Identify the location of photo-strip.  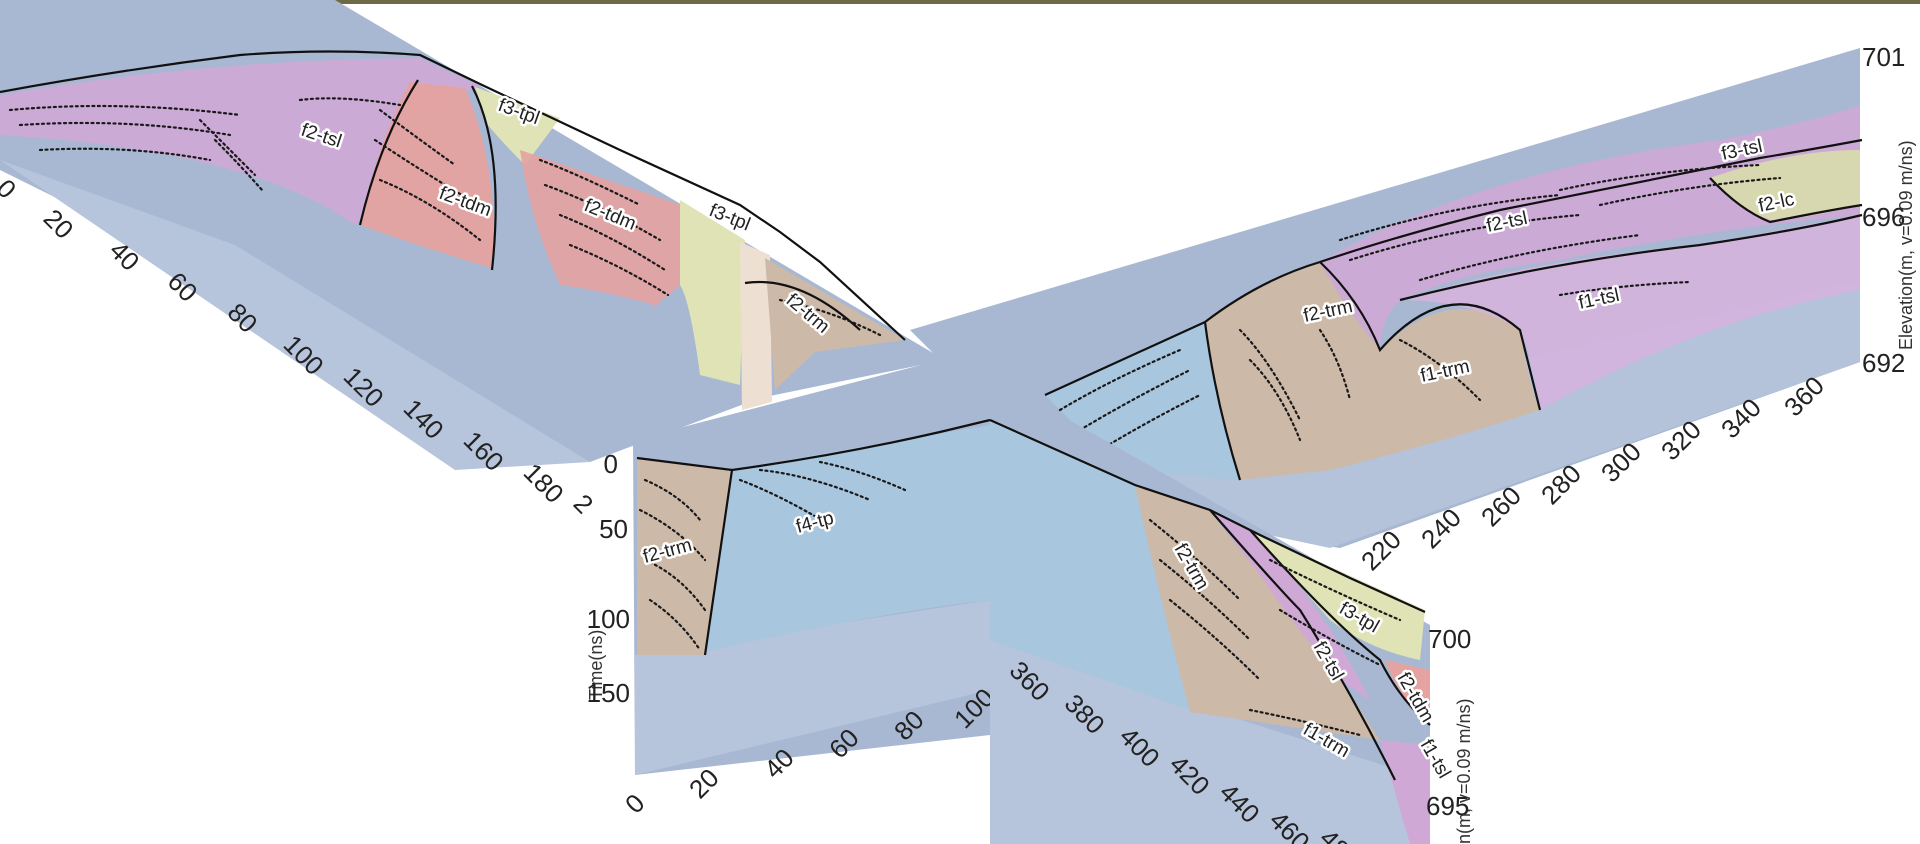
(960, 2).